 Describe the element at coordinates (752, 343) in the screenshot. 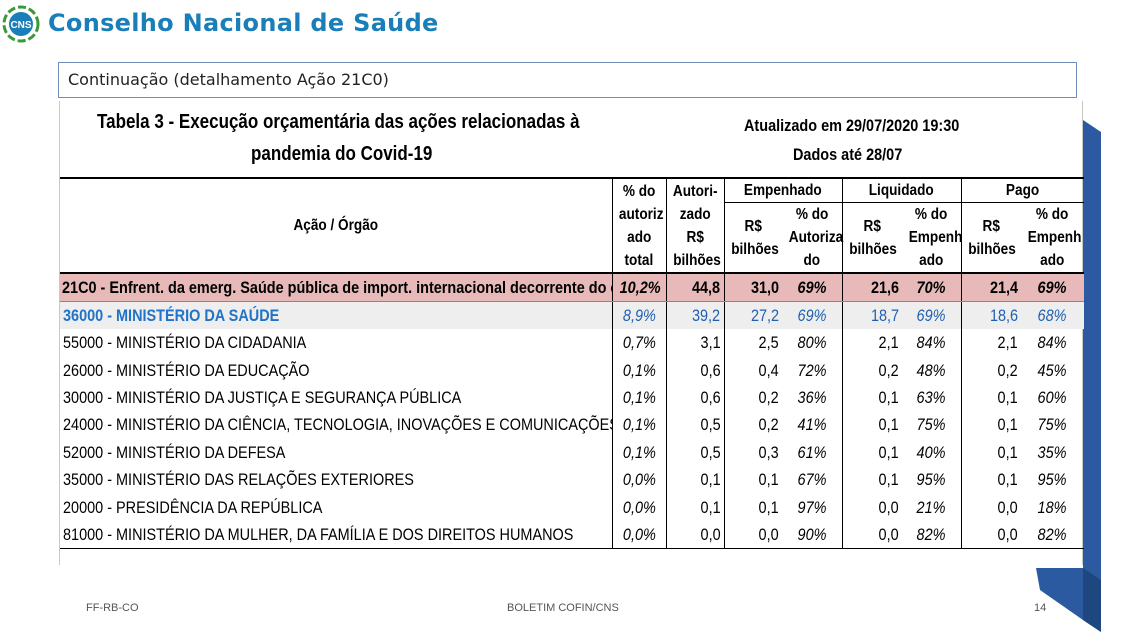

I see `row-empenhado: 2,5` at that location.